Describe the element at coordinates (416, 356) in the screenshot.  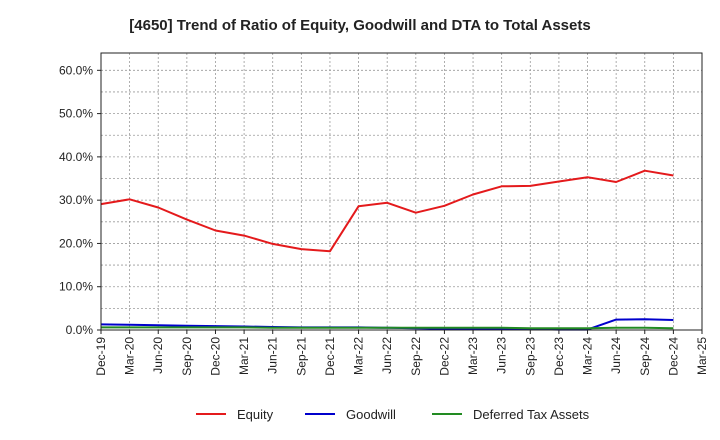
I see `x-tick-label: Sep-22` at that location.